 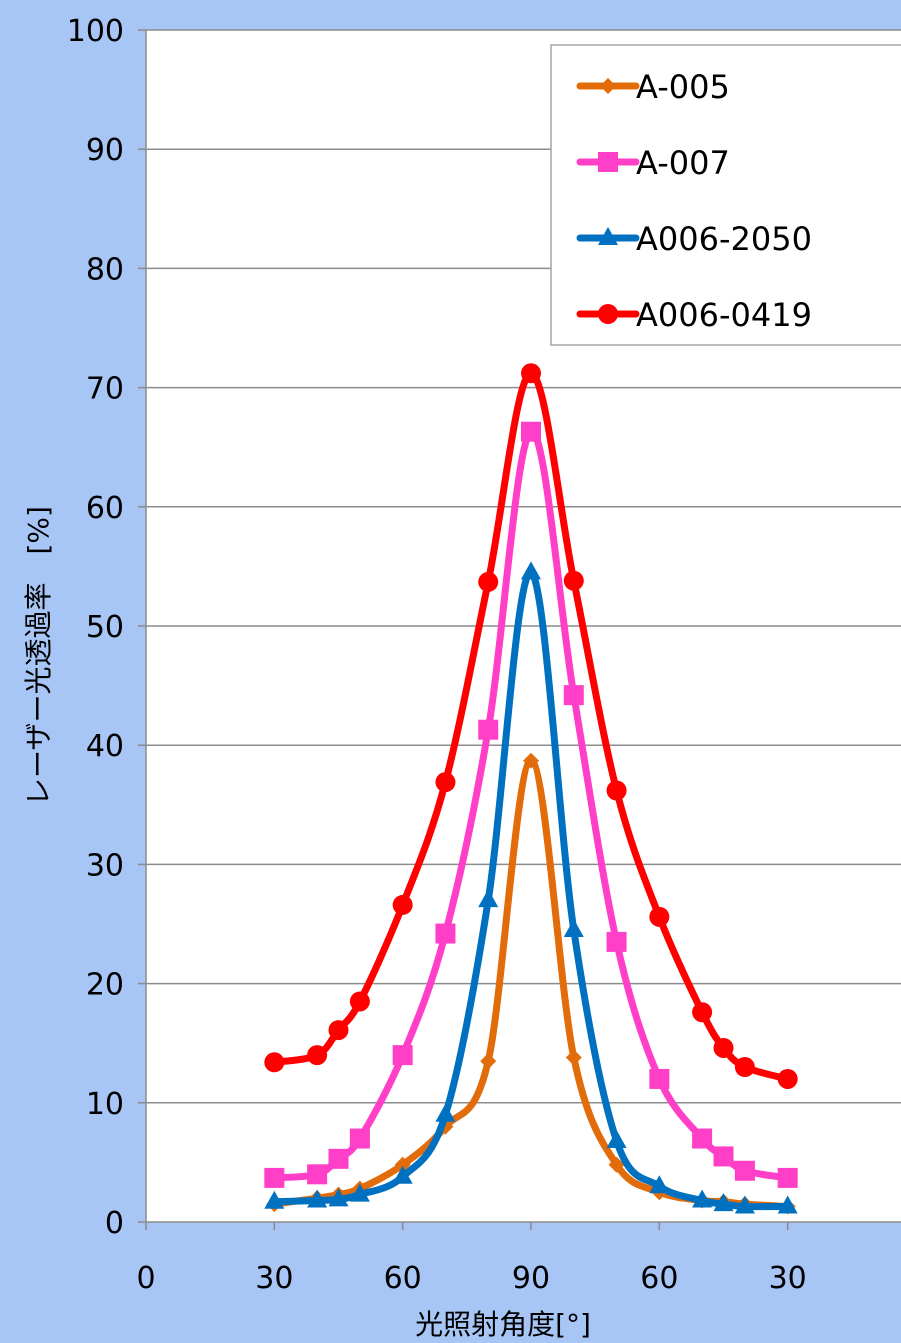 I want to click on legend-item: A-005, so click(x=653, y=87).